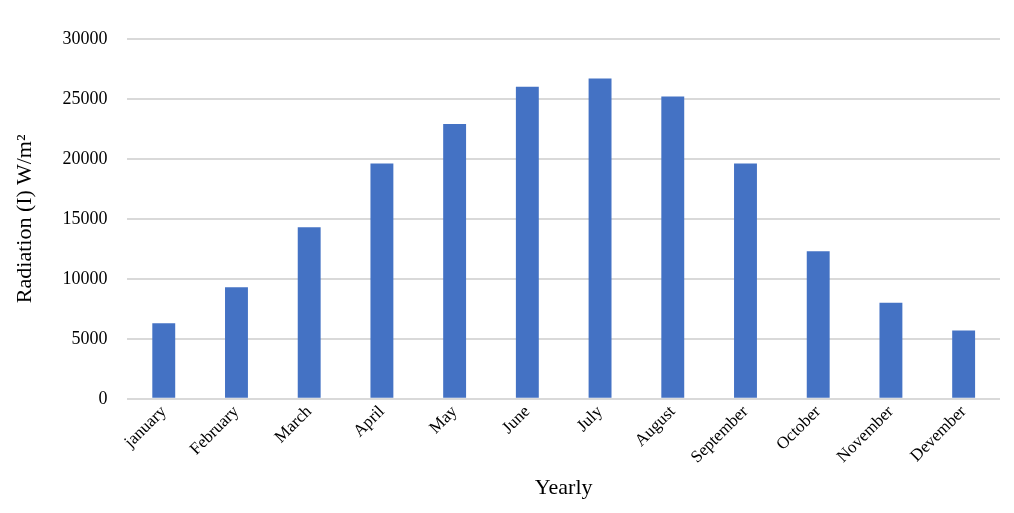 The image size is (1014, 513). Describe the element at coordinates (103, 397) in the screenshot. I see `y-tick-label: 0` at that location.